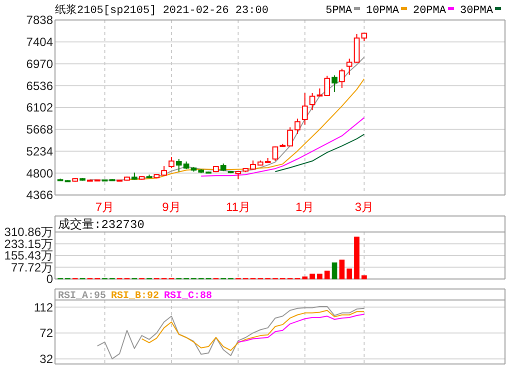  Describe the element at coordinates (40, 85) in the screenshot. I see `y-tick-label: 6536` at that location.